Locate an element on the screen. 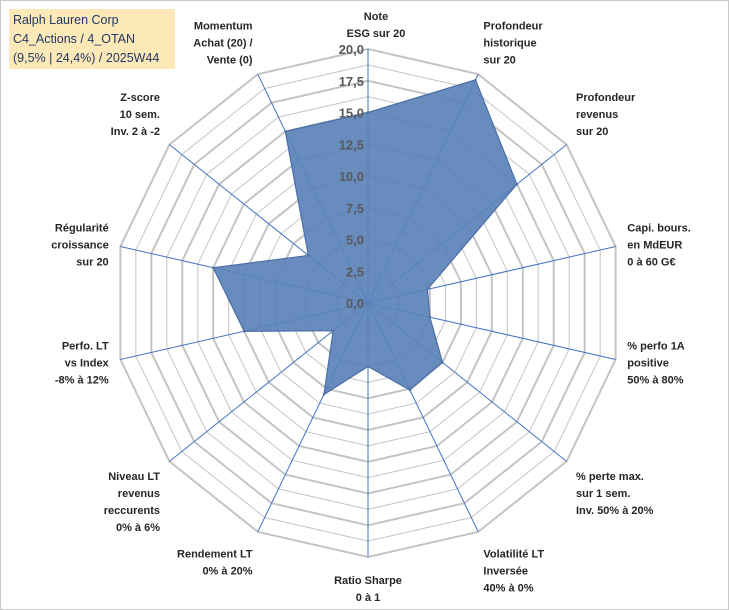 Image resolution: width=729 pixels, height=610 pixels. tick-label: 5,0 is located at coordinates (355, 240).